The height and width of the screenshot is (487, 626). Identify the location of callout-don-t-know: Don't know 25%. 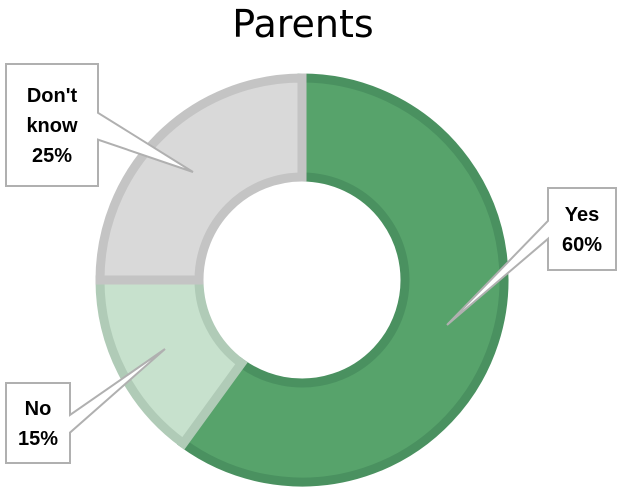
(99, 125).